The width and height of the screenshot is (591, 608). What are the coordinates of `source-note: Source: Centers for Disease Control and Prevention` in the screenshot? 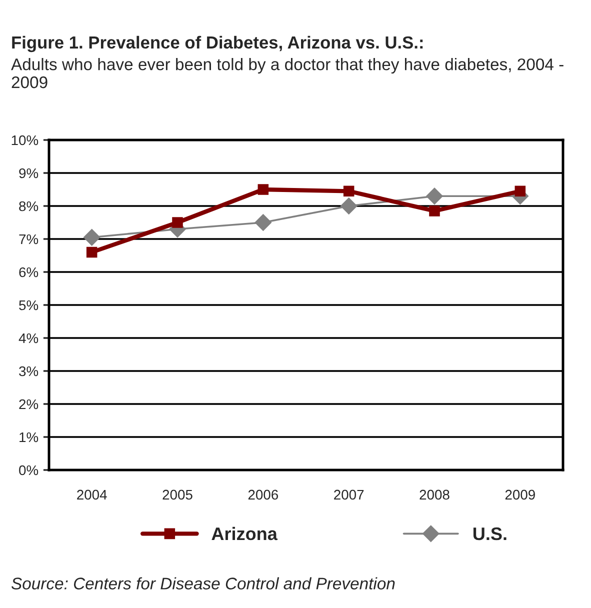 It's located at (203, 583).